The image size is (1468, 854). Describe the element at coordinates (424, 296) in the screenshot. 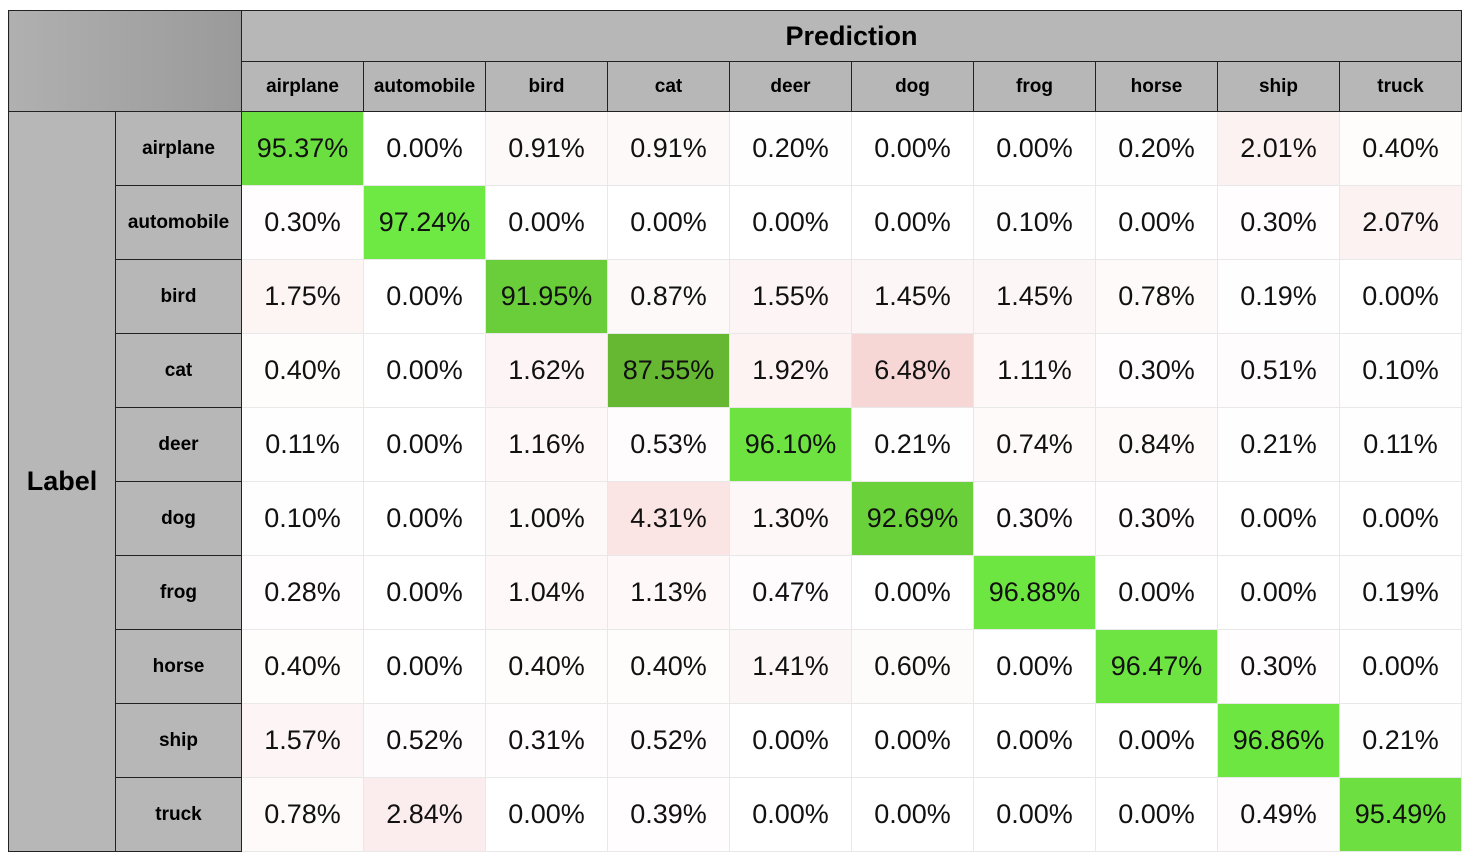

I see `matrix-cell-bird-automobile: 0.00%` at that location.